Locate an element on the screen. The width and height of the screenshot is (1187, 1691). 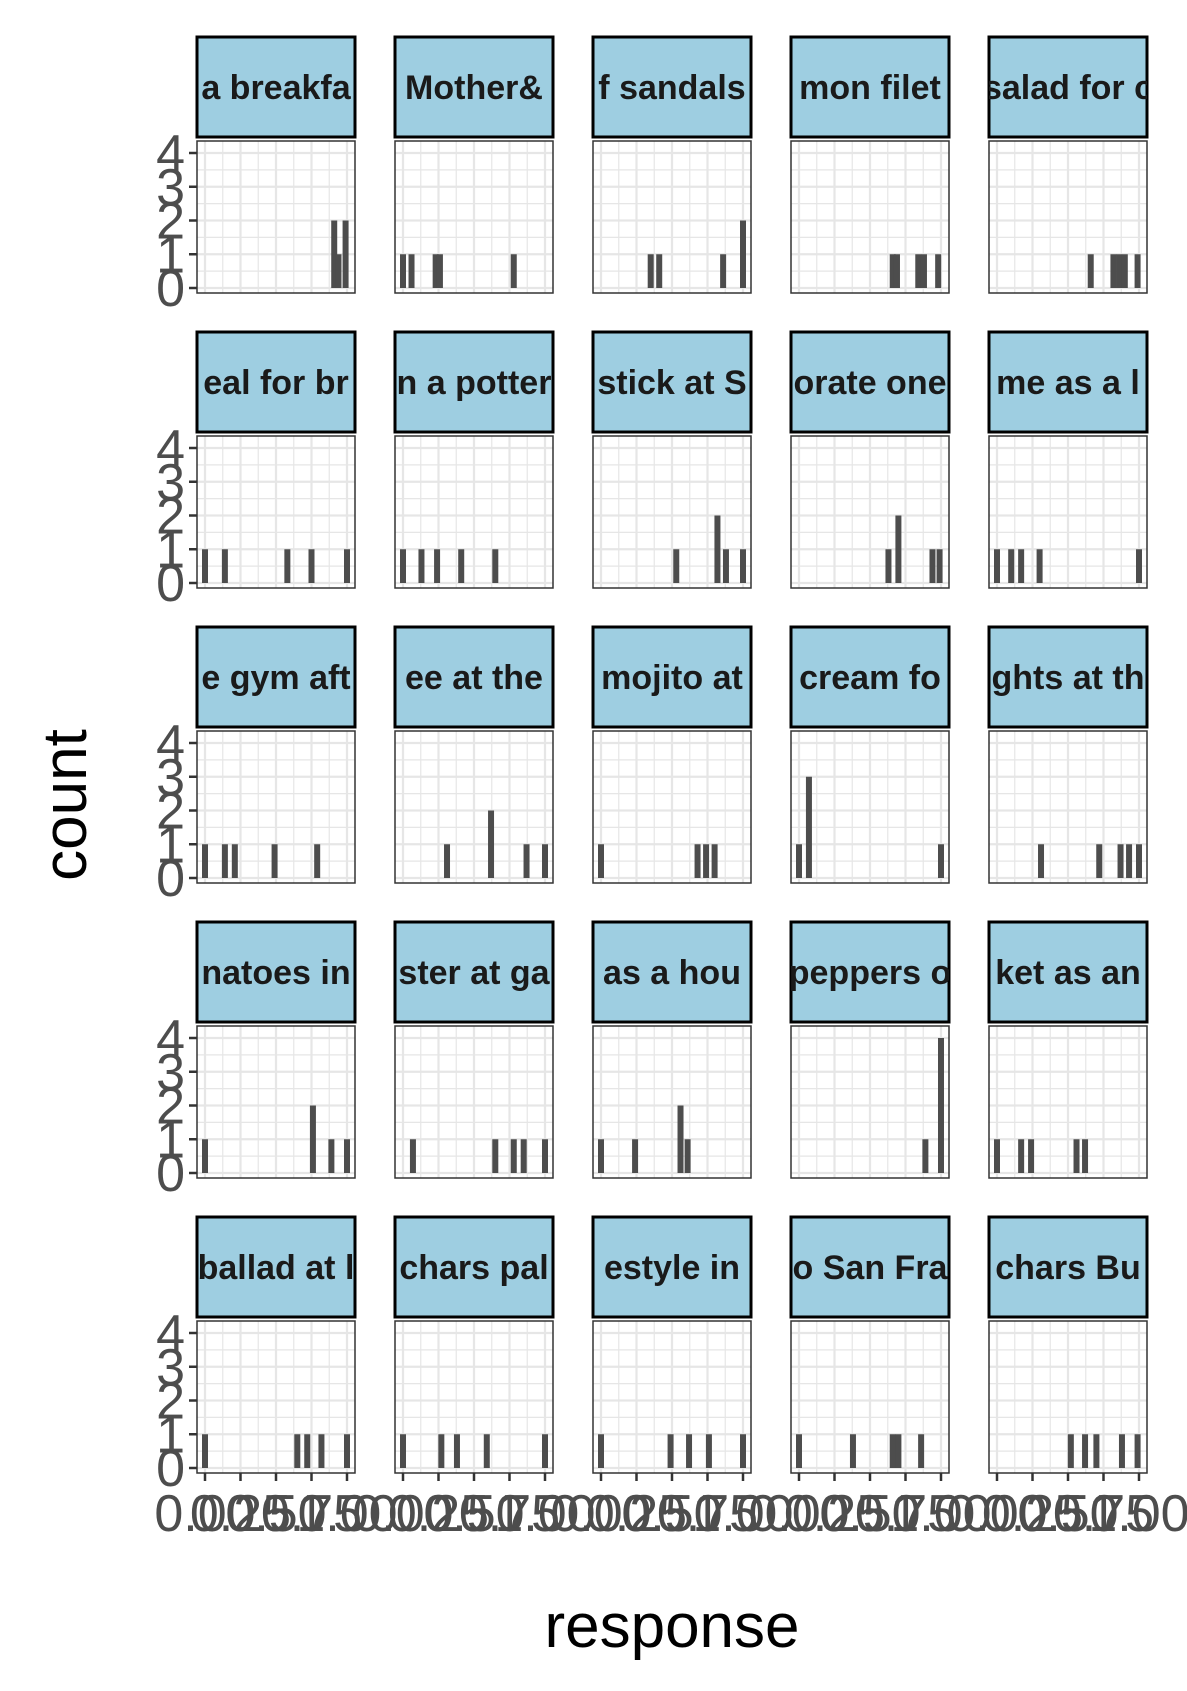
facet-panel: me as a l is located at coordinates (1068, 459).